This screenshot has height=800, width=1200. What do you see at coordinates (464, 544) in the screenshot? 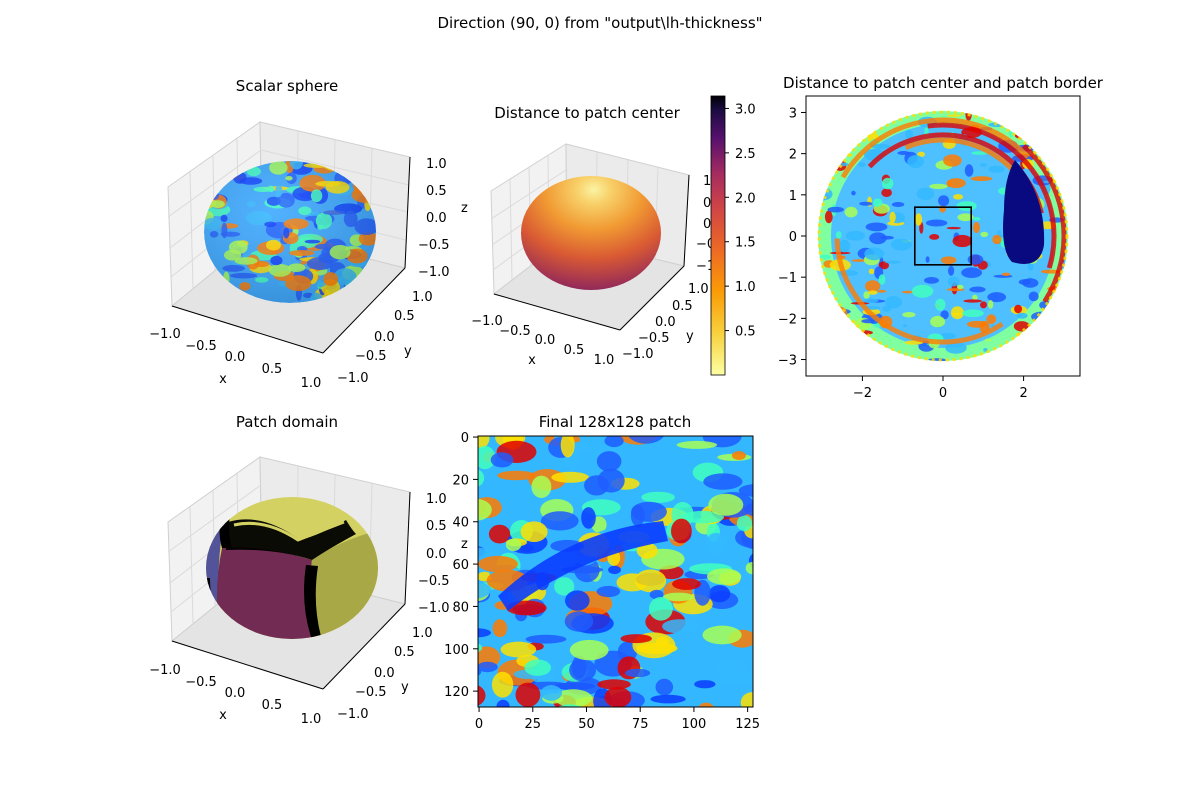
I see `z-axis-label: z` at bounding box center [464, 544].